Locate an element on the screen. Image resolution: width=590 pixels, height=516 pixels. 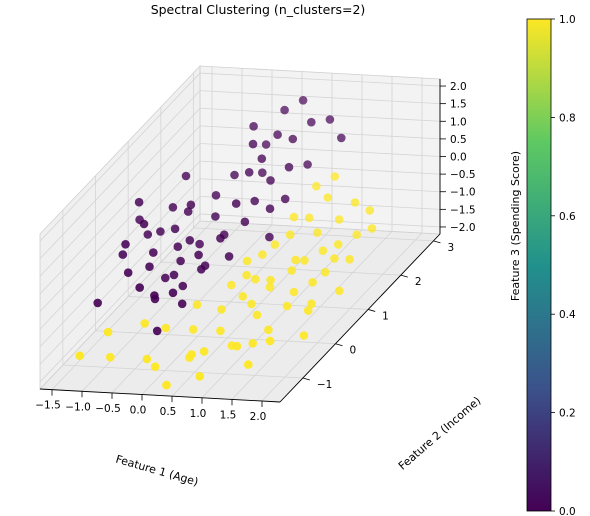
z-tick-label: −1.5 is located at coordinates (463, 210).